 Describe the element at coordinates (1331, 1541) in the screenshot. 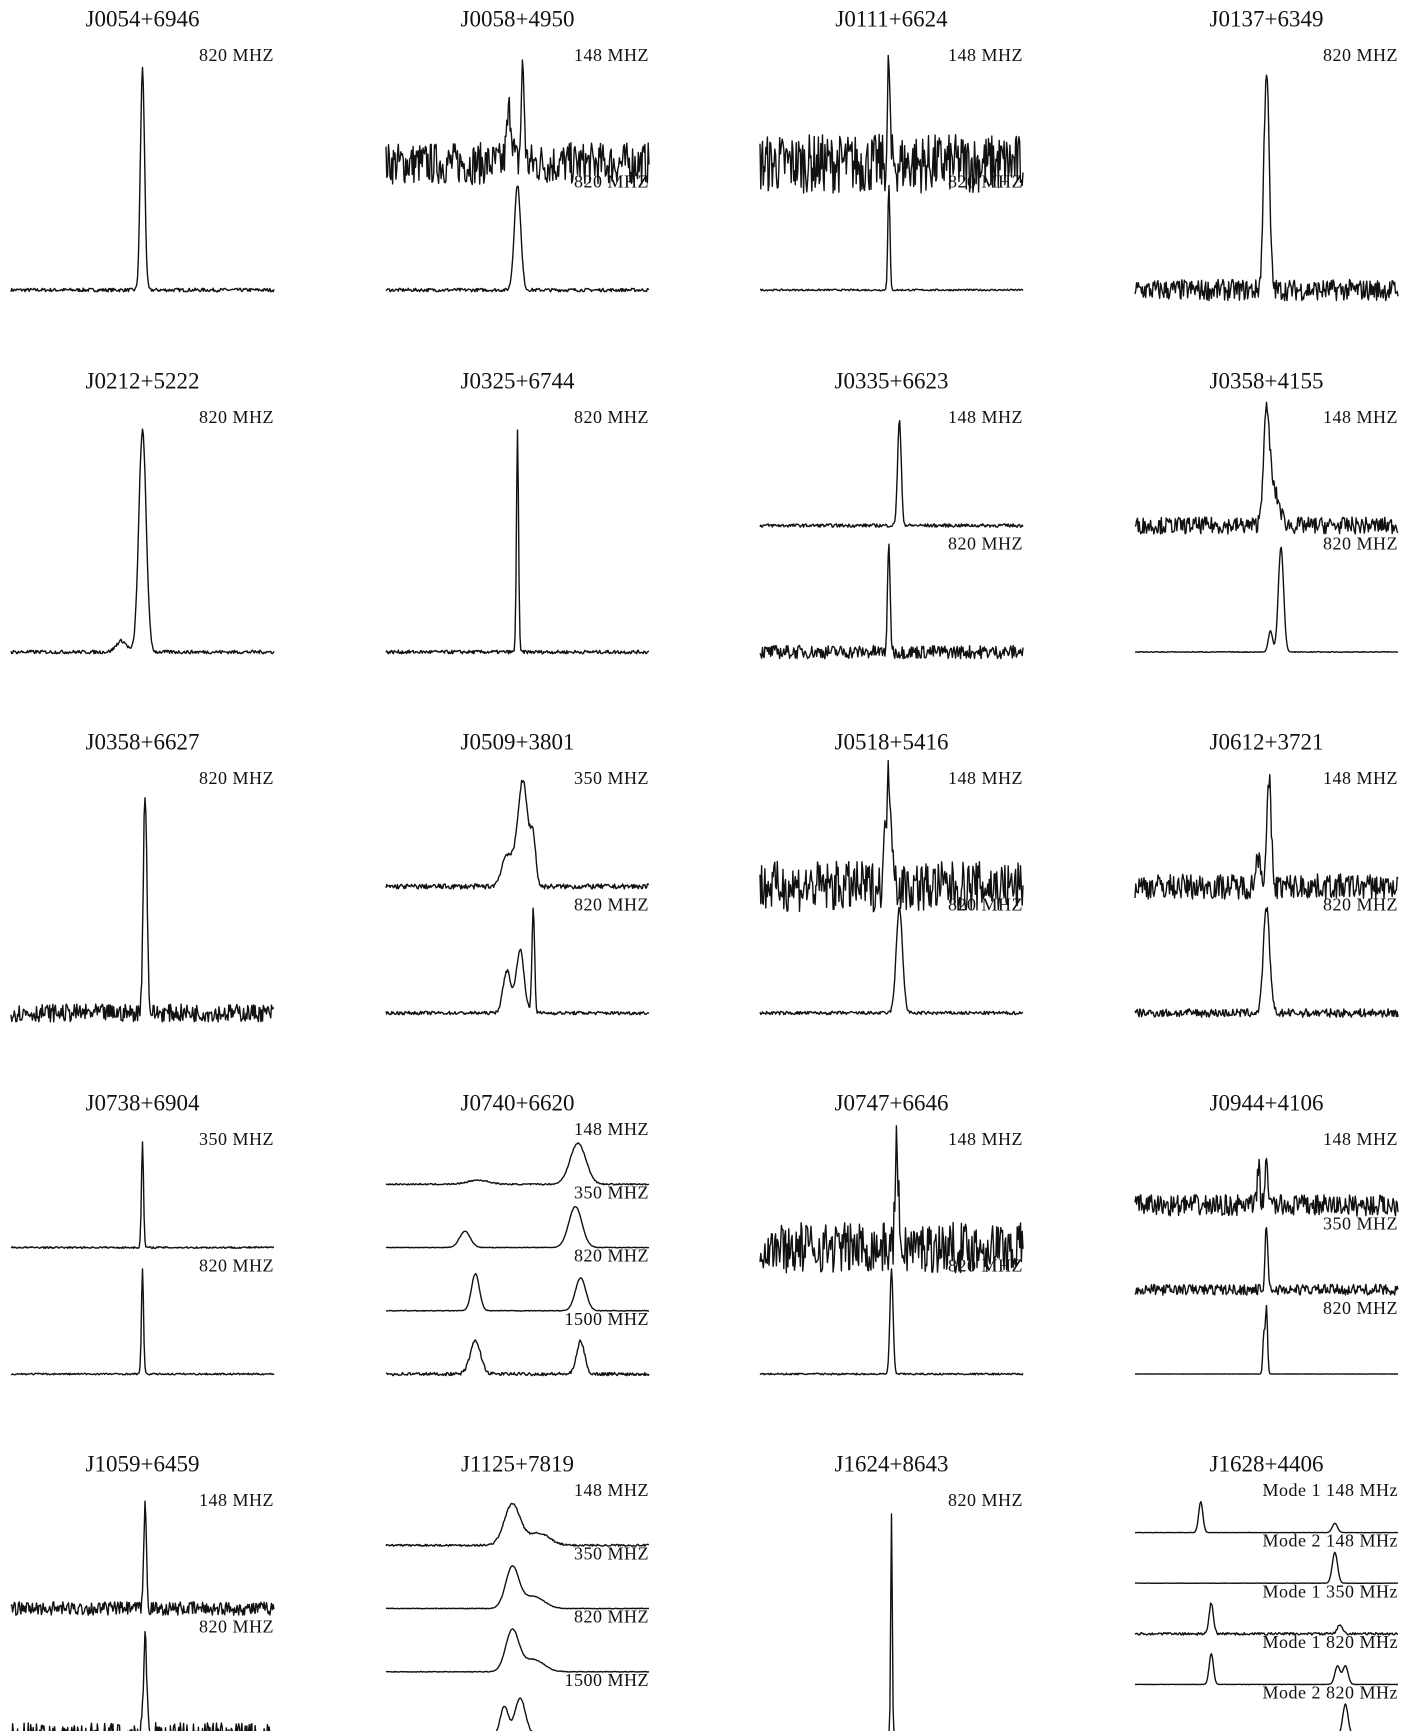

I see `frequency-label: Mode 2 148 MHz` at that location.